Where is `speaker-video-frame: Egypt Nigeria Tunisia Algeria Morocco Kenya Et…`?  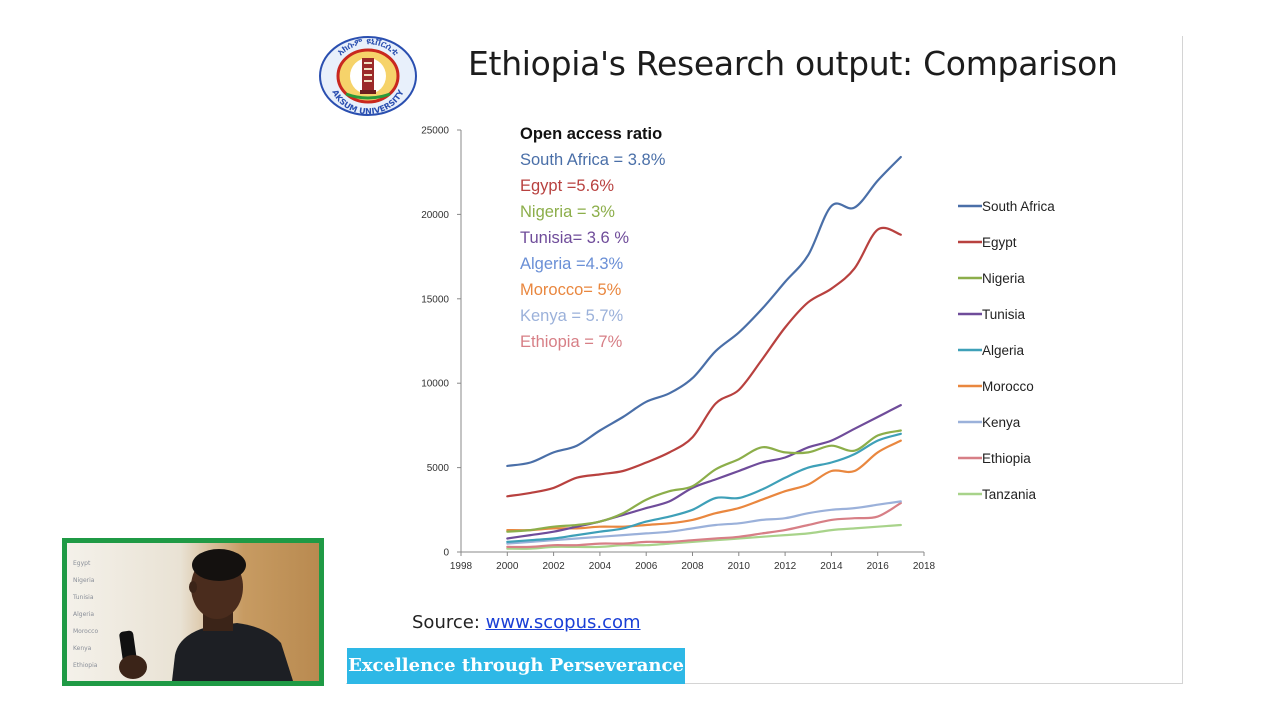 speaker-video-frame: Egypt Nigeria Tunisia Algeria Morocco Kenya Et… is located at coordinates (193, 612).